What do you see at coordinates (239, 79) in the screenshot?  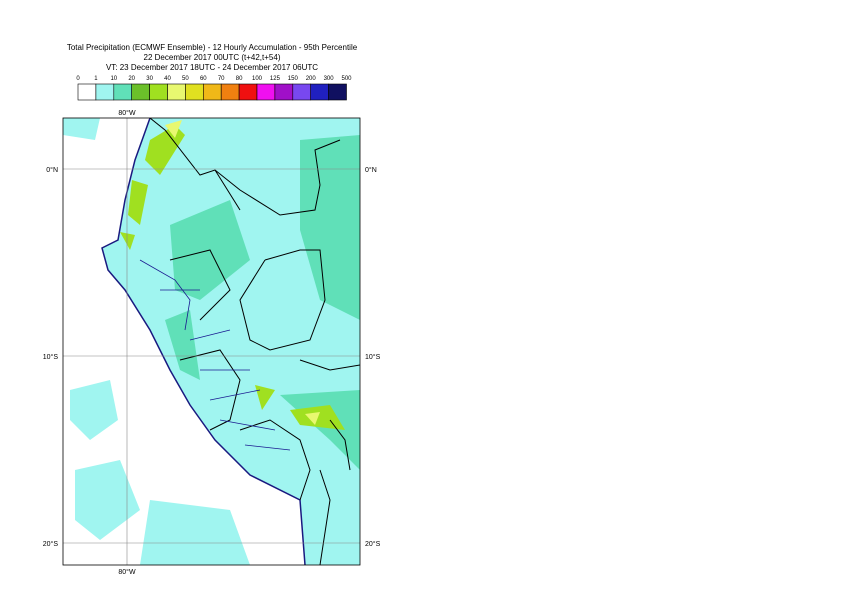 I see `legend-label: 80` at bounding box center [239, 79].